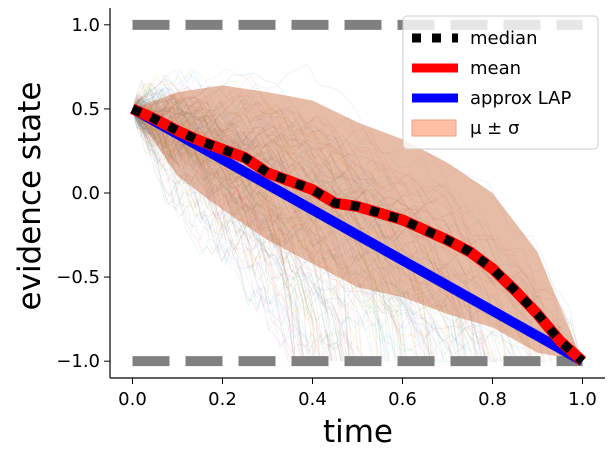 The height and width of the screenshot is (458, 615). Describe the element at coordinates (494, 128) in the screenshot. I see `legend-label: μ ± σ` at that location.